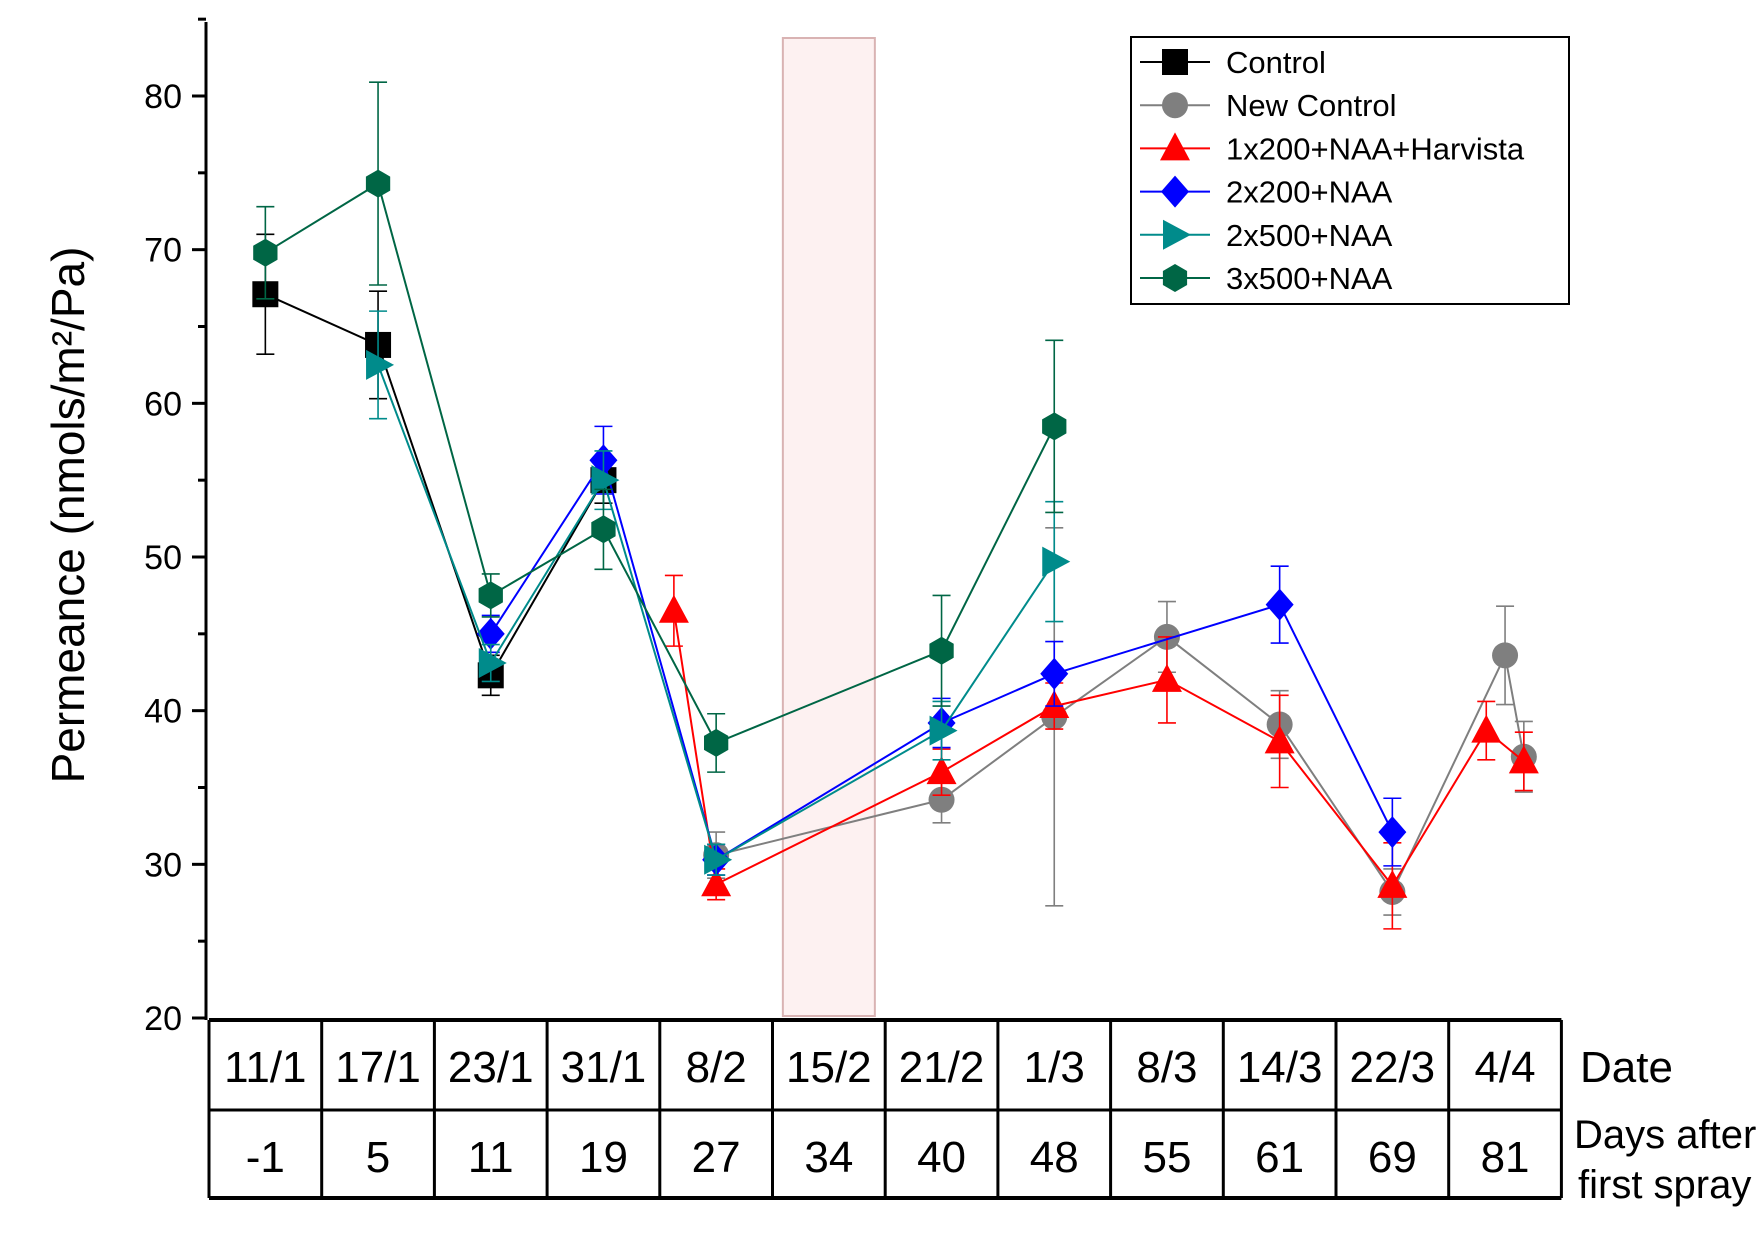  What do you see at coordinates (265, 1067) in the screenshot?
I see `date-label: 11/1` at bounding box center [265, 1067].